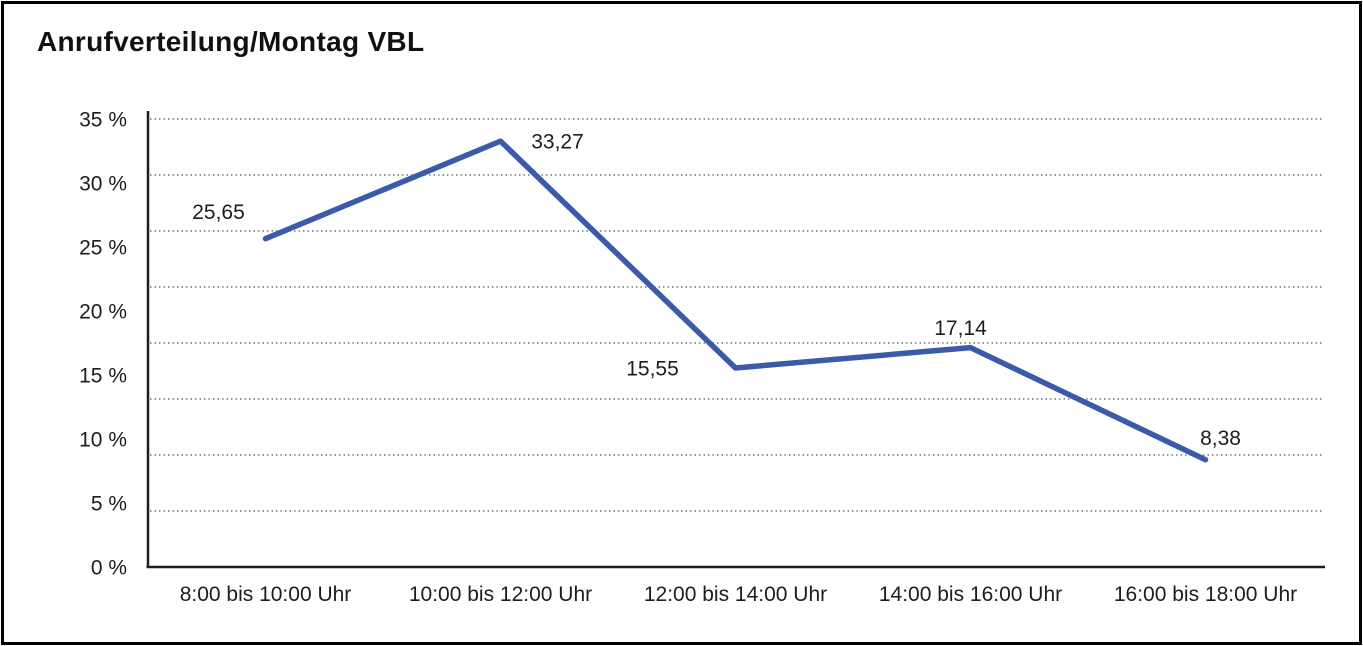 This screenshot has height=646, width=1363. What do you see at coordinates (103, 183) in the screenshot?
I see `y-axis-tick-label: 30 %` at bounding box center [103, 183].